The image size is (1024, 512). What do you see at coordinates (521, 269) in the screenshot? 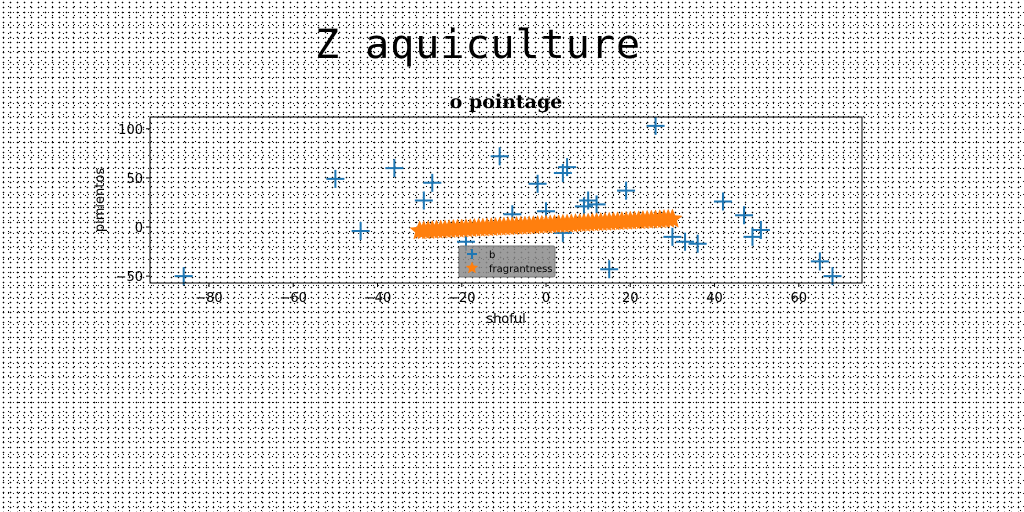
I see `legend-label-fragrantness: fragrantness` at bounding box center [521, 269].